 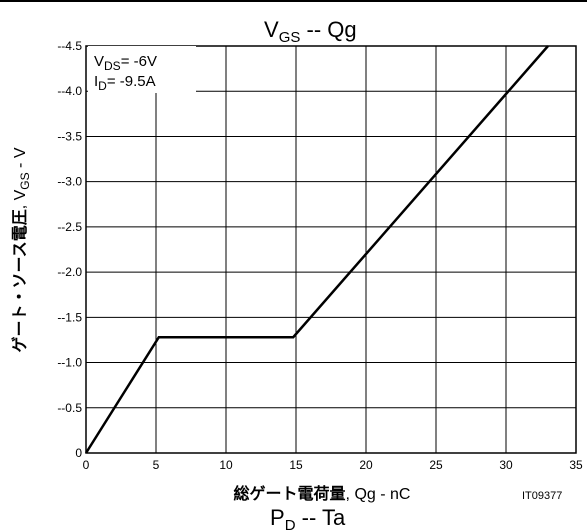 I want to click on top-rule, so click(x=293, y=1).